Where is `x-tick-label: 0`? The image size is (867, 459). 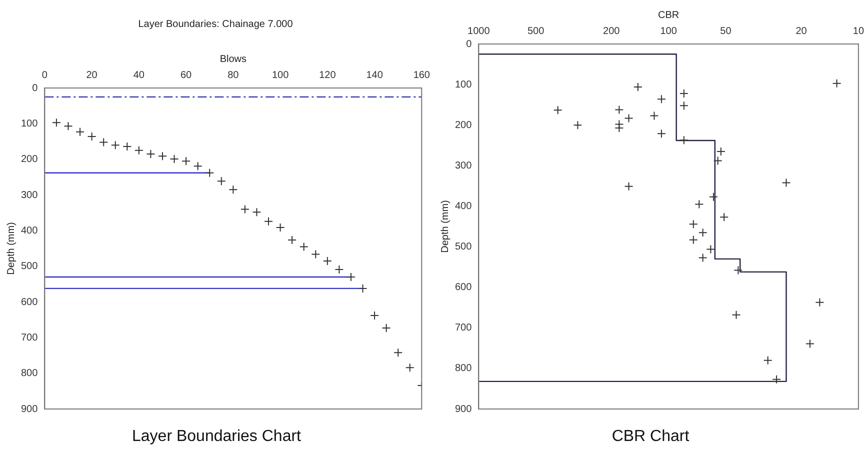
x-tick-label: 0 is located at coordinates (45, 75).